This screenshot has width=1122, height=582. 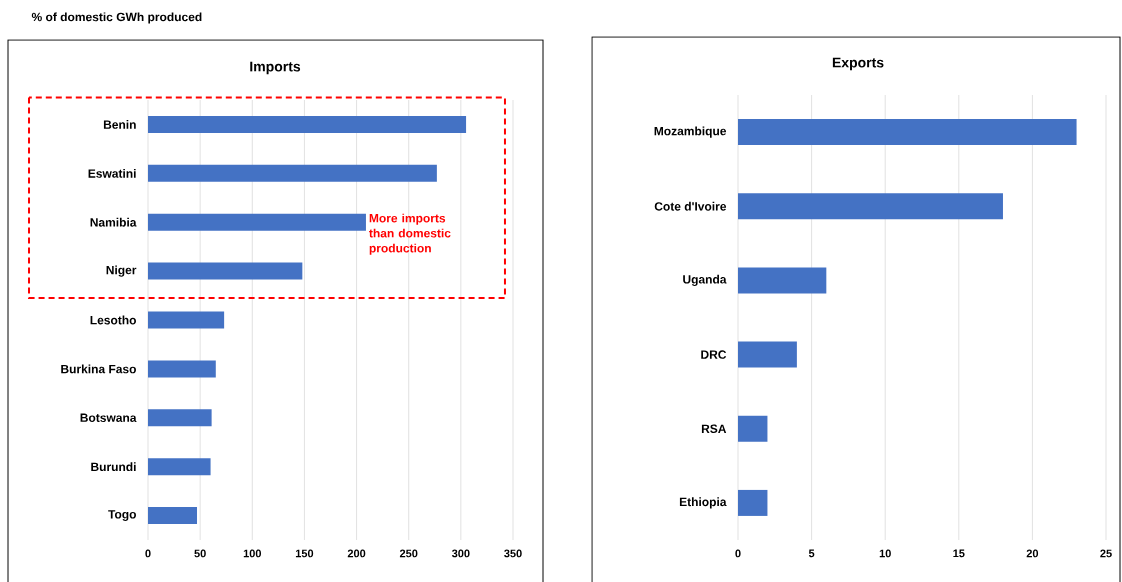 What do you see at coordinates (714, 428) in the screenshot?
I see `y-tick-label: RSA` at bounding box center [714, 428].